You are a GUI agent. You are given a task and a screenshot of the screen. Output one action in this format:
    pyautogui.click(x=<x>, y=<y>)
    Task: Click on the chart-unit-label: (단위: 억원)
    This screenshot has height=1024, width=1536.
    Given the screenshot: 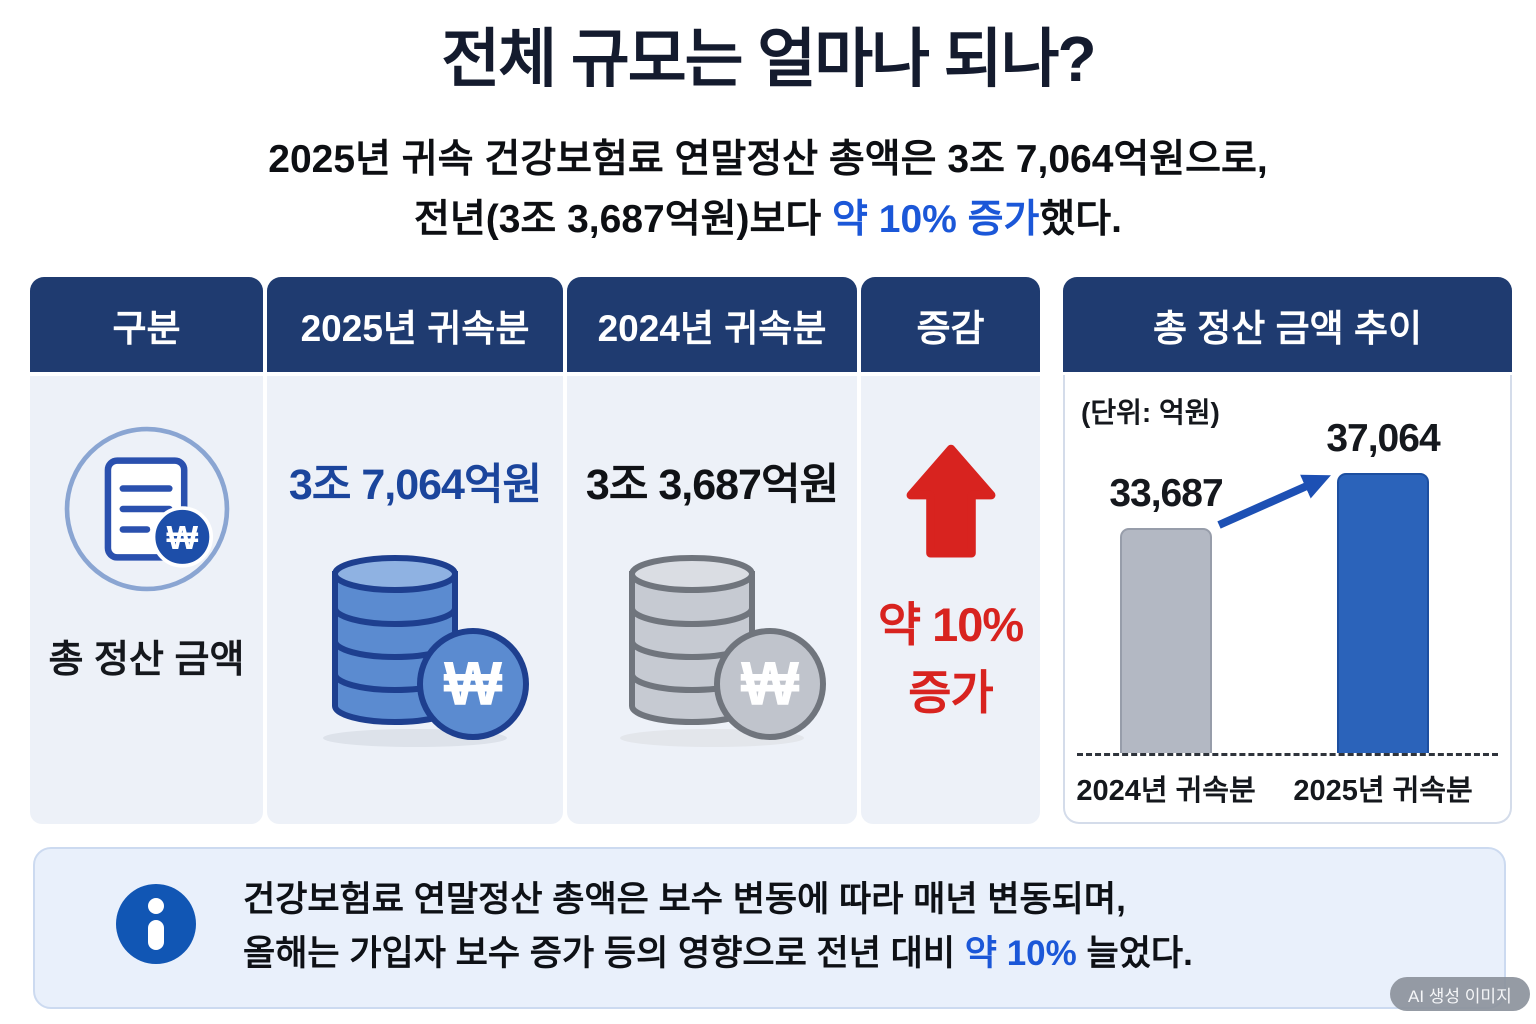 What is the action you would take?
    pyautogui.click(x=1150, y=412)
    